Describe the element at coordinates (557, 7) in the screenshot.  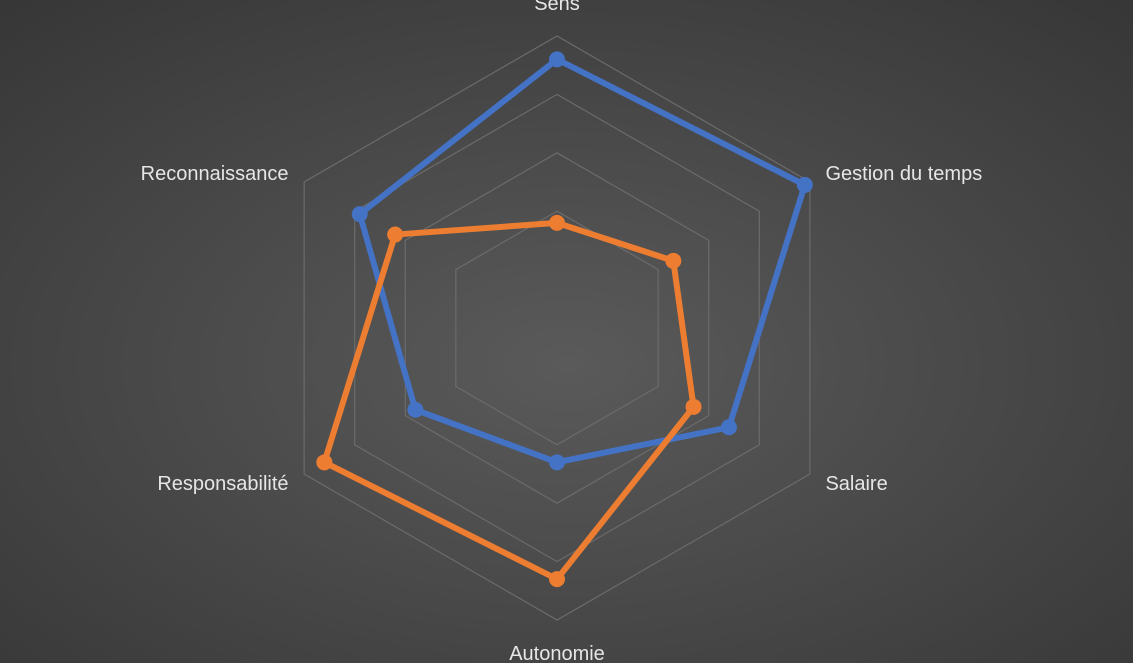
I see `axis-label-0: Sens` at that location.